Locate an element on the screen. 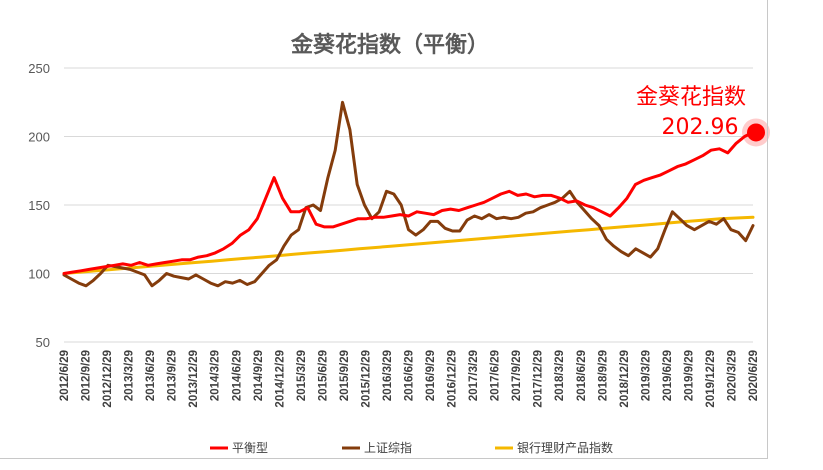 The height and width of the screenshot is (470, 823). x-tick-label: 2013/12/29 is located at coordinates (194, 379).